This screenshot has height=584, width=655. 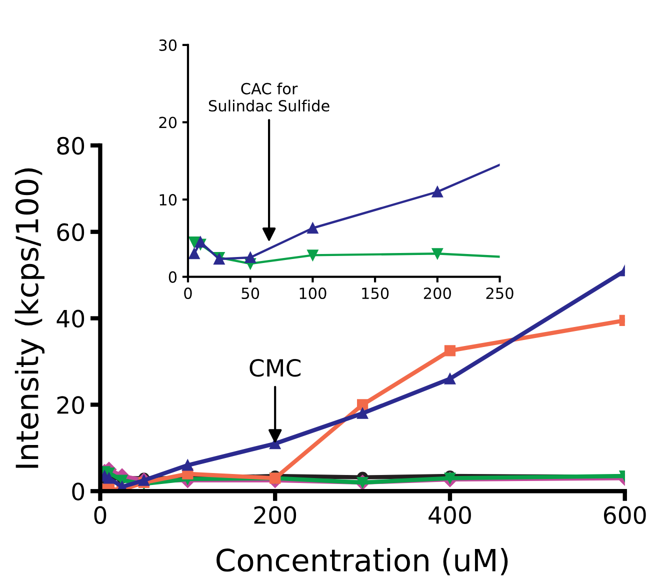 What do you see at coordinates (269, 97) in the screenshot?
I see `annotation: CAC for Sulindac Sulfide` at bounding box center [269, 97].